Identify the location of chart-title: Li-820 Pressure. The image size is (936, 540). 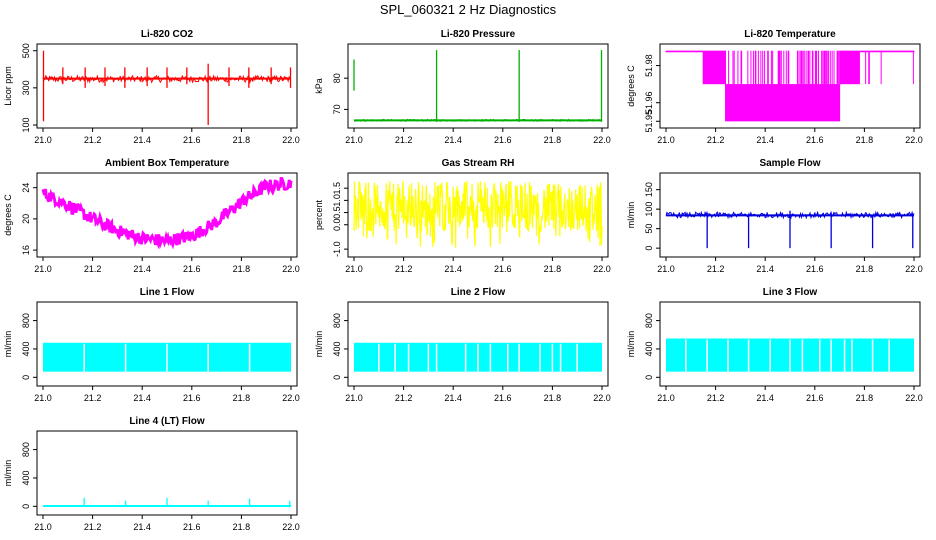
(478, 34).